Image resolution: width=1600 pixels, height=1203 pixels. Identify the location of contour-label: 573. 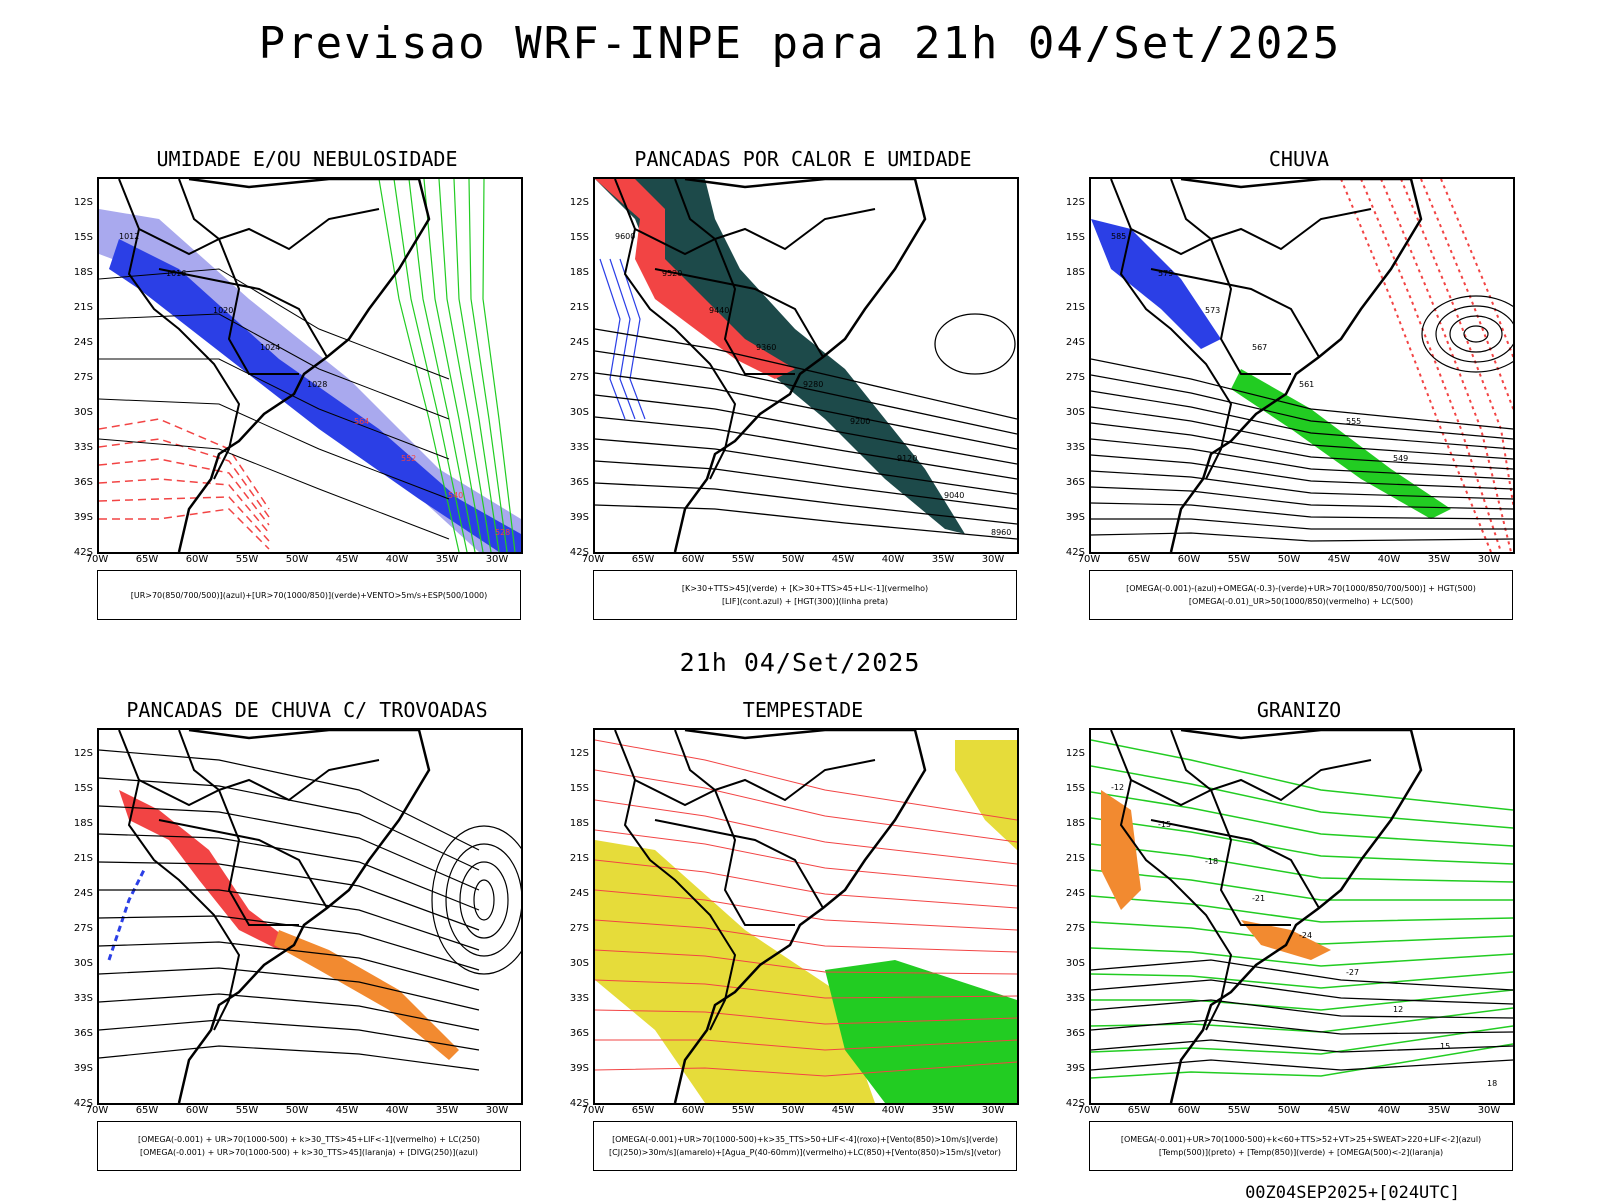
(1212, 310).